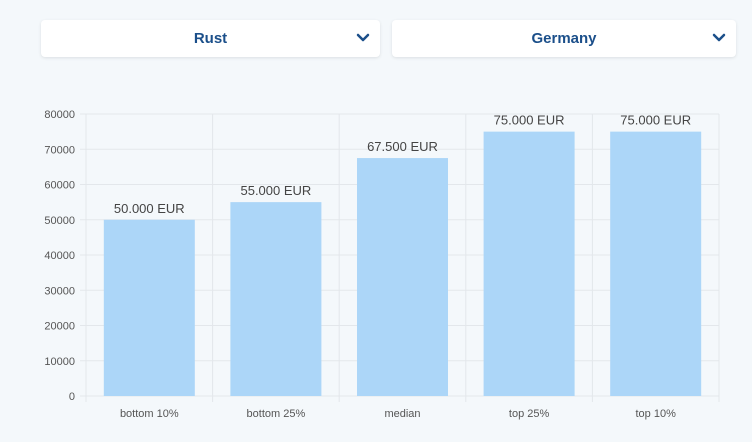 This screenshot has width=752, height=442. Describe the element at coordinates (149, 414) in the screenshot. I see `x-tick-label: bottom 10%` at that location.